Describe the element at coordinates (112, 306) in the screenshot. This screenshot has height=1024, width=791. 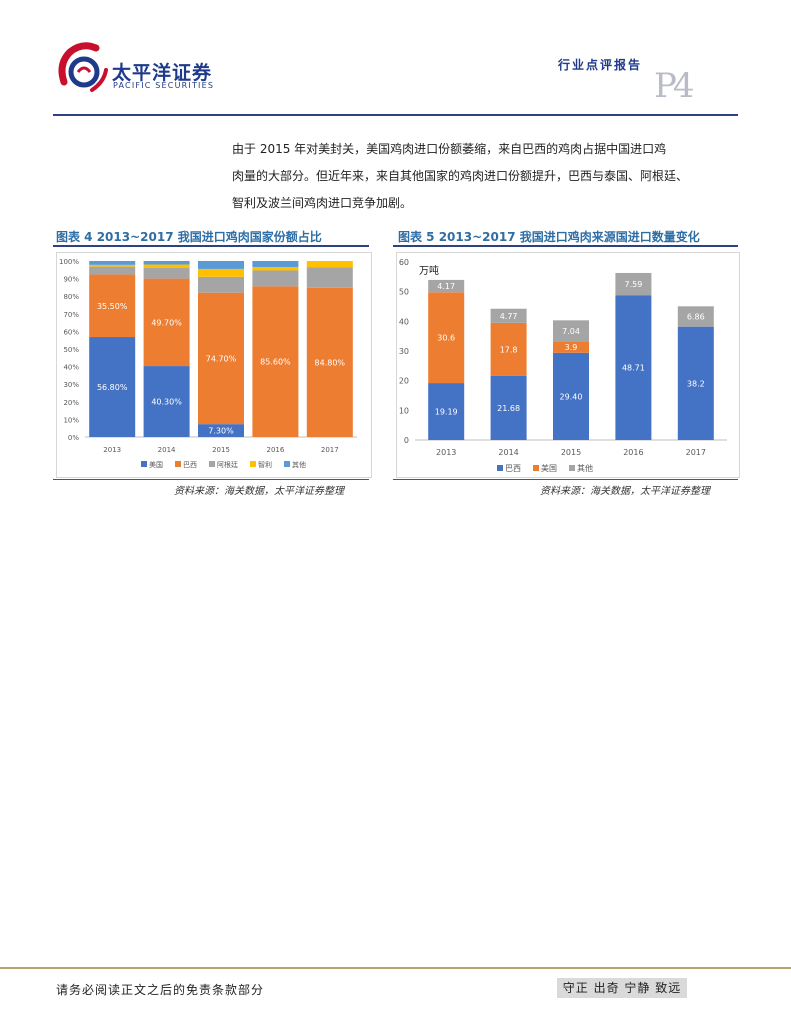
I see `data-label: 35.50%` at that location.